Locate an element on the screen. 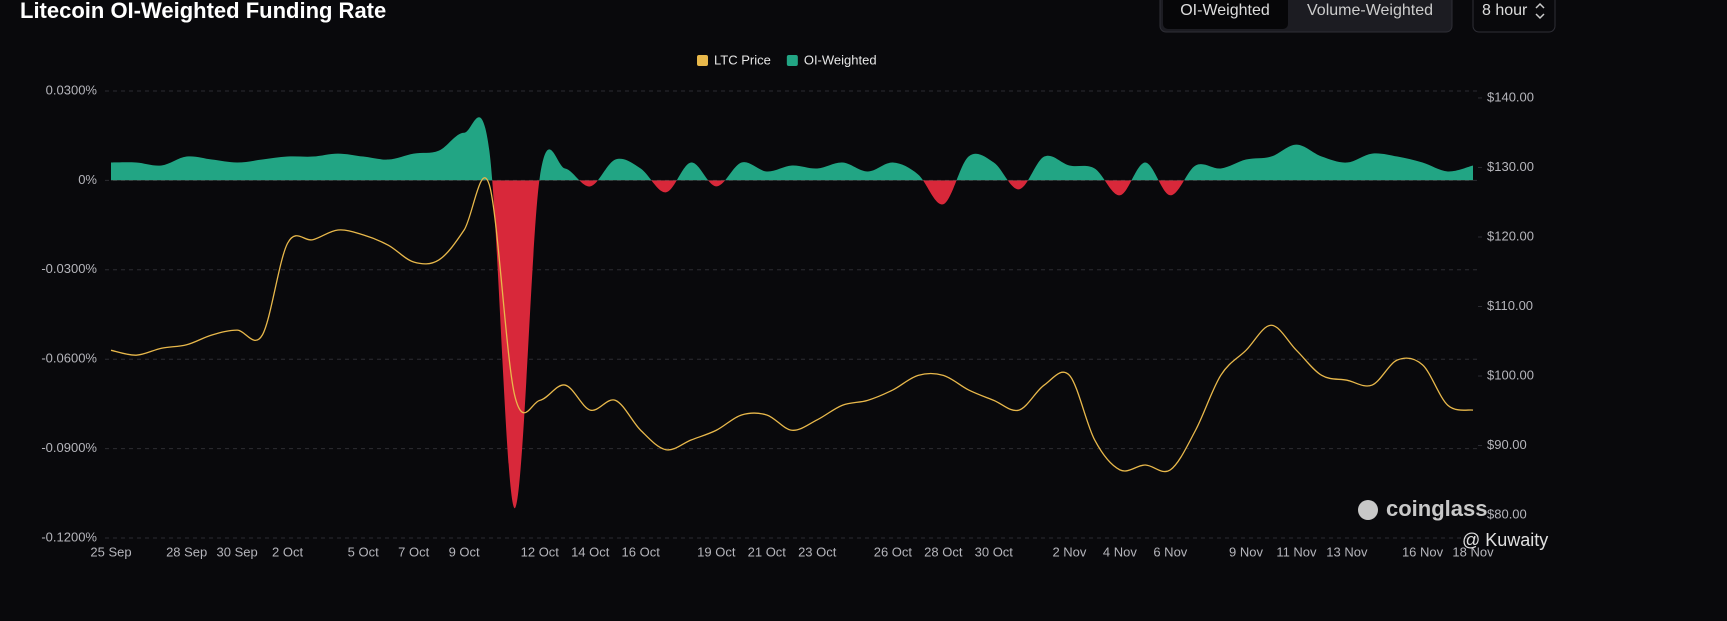 This screenshot has width=1727, height=621. y-tick-label: -0.0600% is located at coordinates (69, 358).